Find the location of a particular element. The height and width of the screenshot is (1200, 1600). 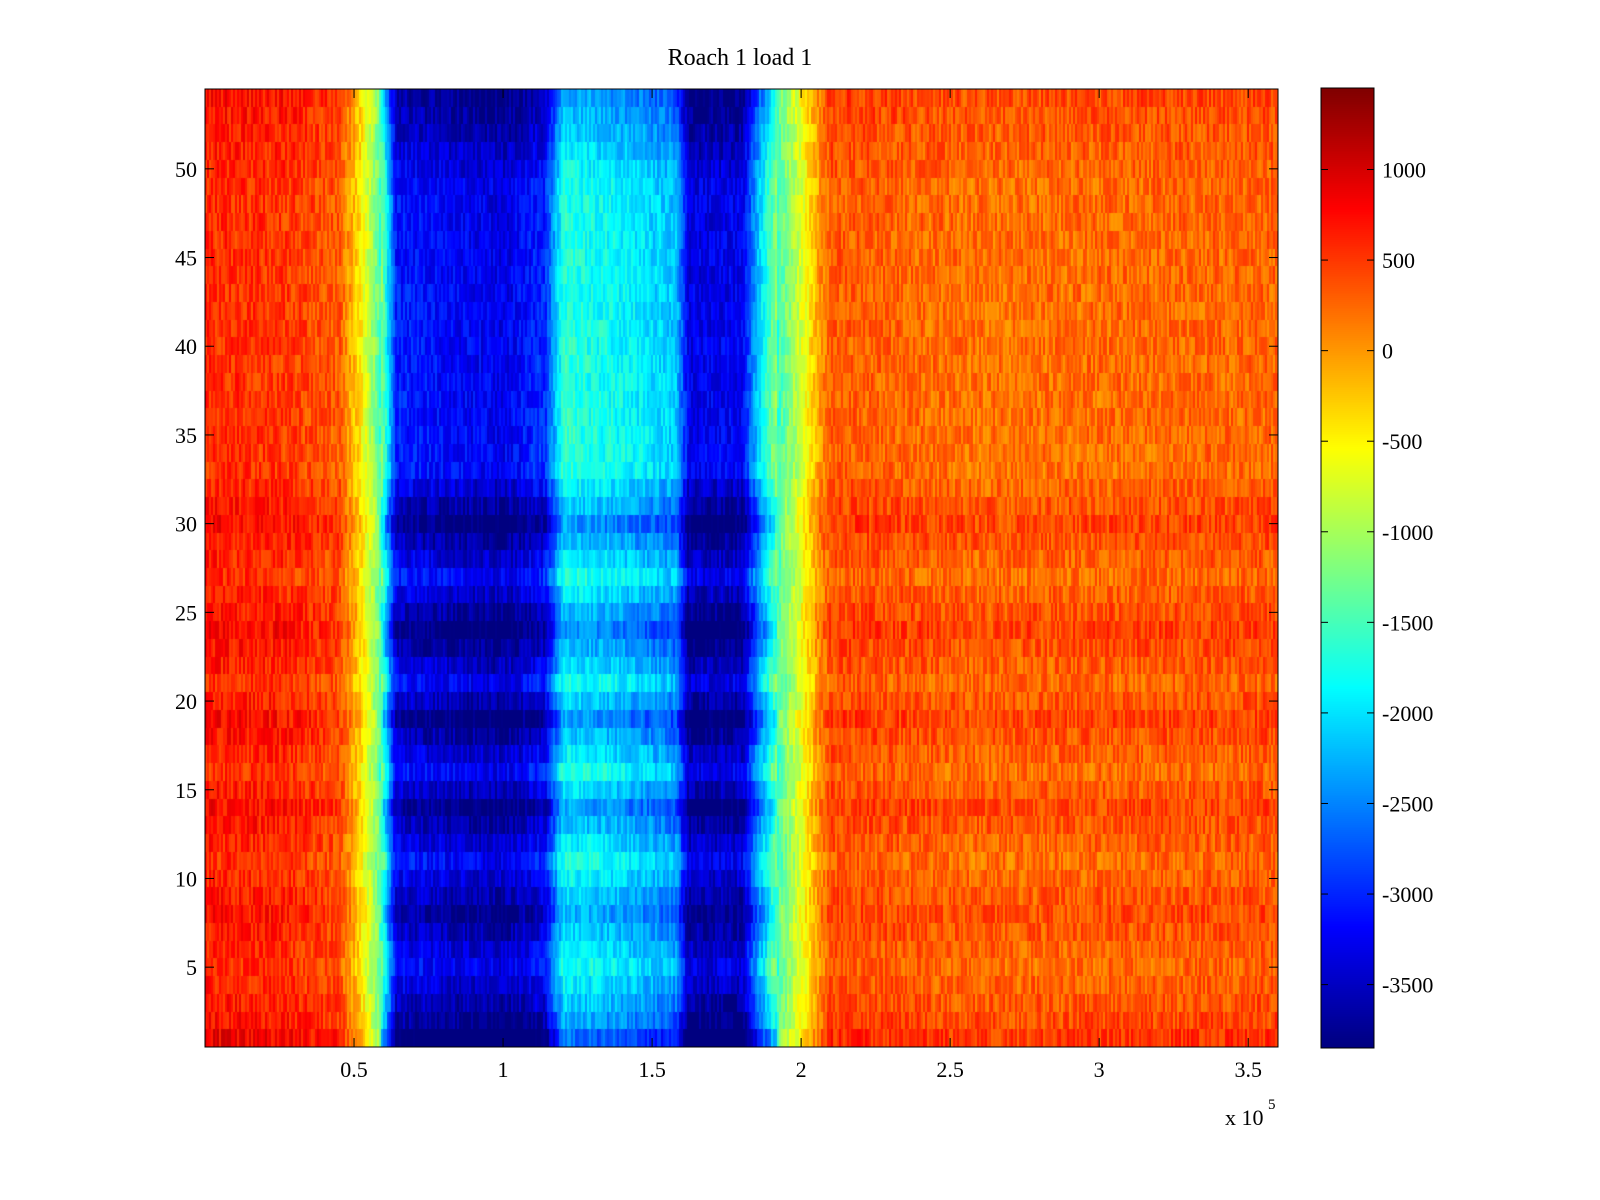

x-tick-label: 0.5 is located at coordinates (354, 1069).